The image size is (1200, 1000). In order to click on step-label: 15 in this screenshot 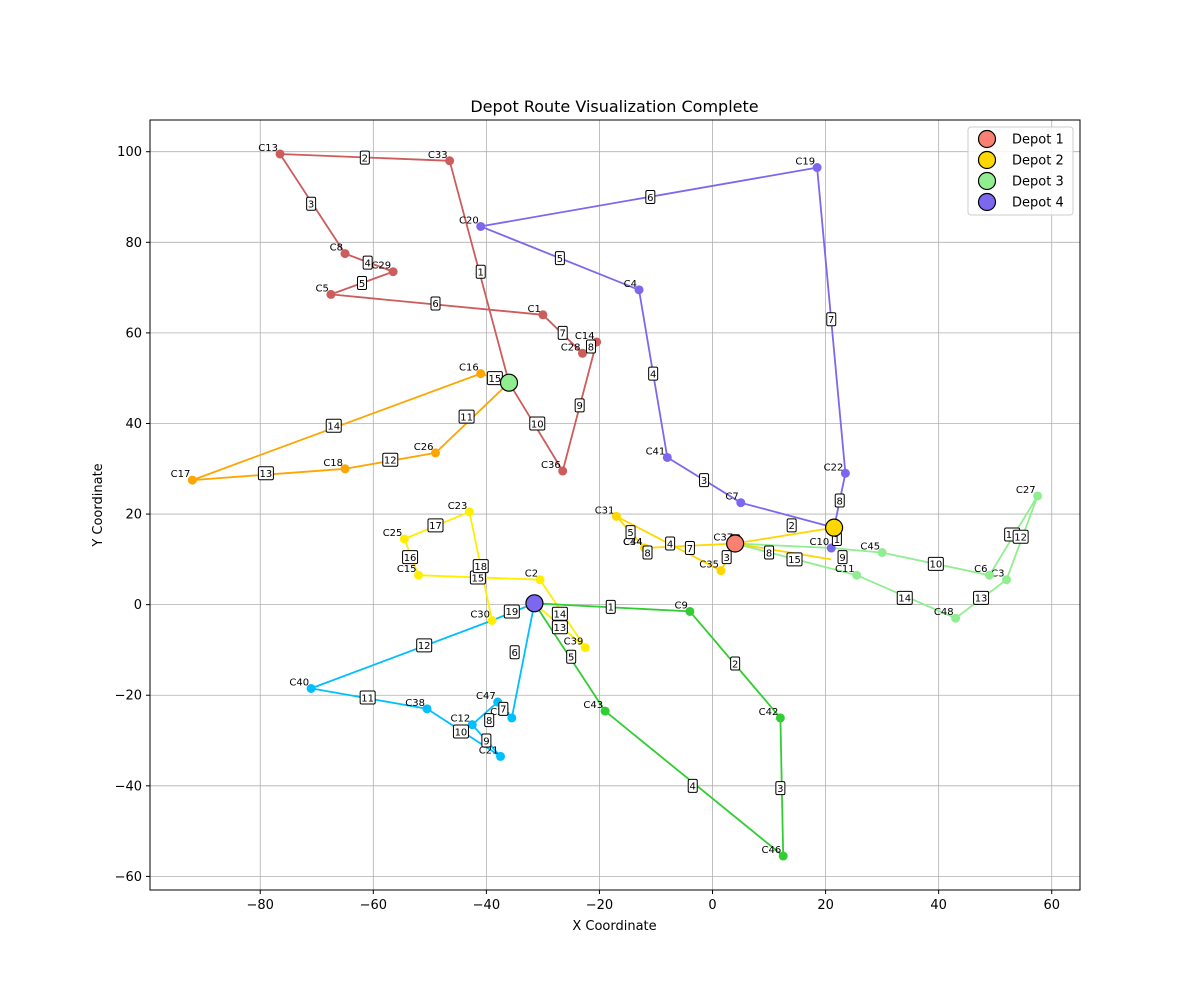, I will do `click(478, 578)`.